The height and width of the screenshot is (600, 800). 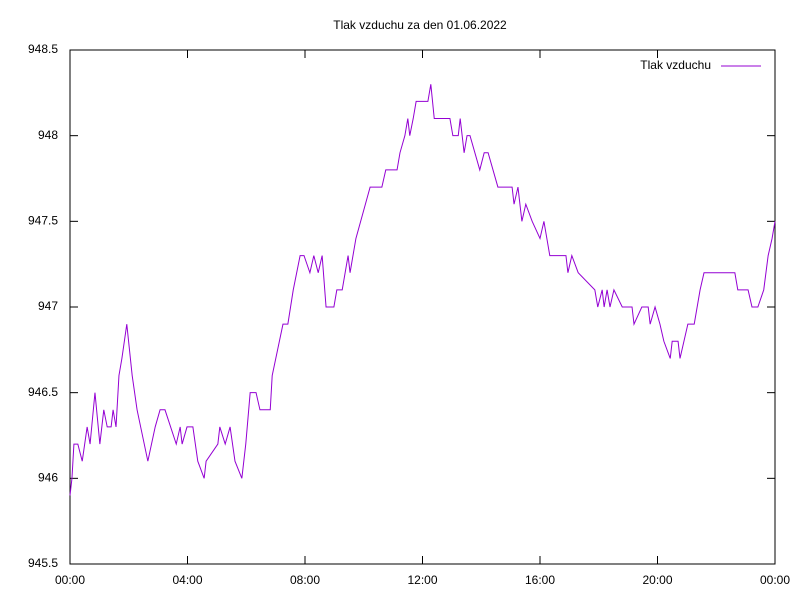 What do you see at coordinates (420, 25) in the screenshot?
I see `chart-title: Tlak vzduchu za den 01.06.2022` at bounding box center [420, 25].